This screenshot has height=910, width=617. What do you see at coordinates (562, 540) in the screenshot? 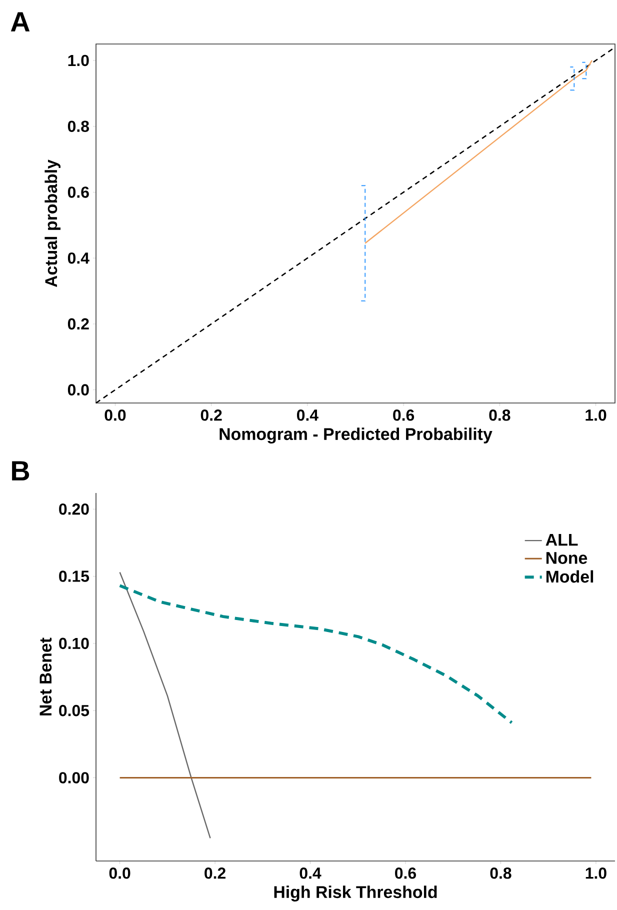
I see `legend-label: ALL` at bounding box center [562, 540].